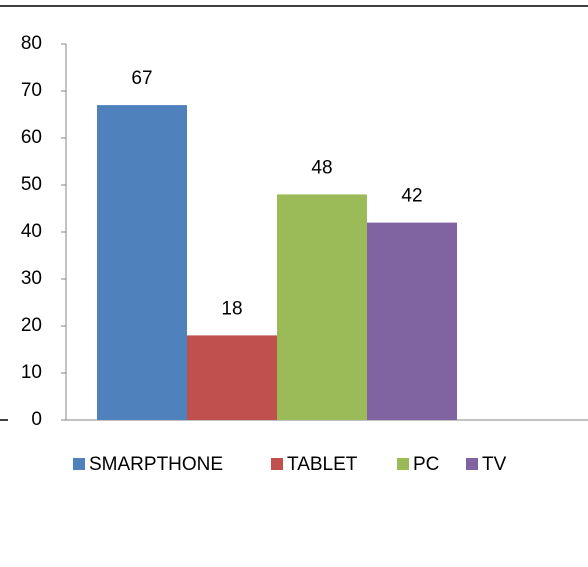 The height and width of the screenshot is (567, 588). I want to click on y-tick-label: 80, so click(31, 43).